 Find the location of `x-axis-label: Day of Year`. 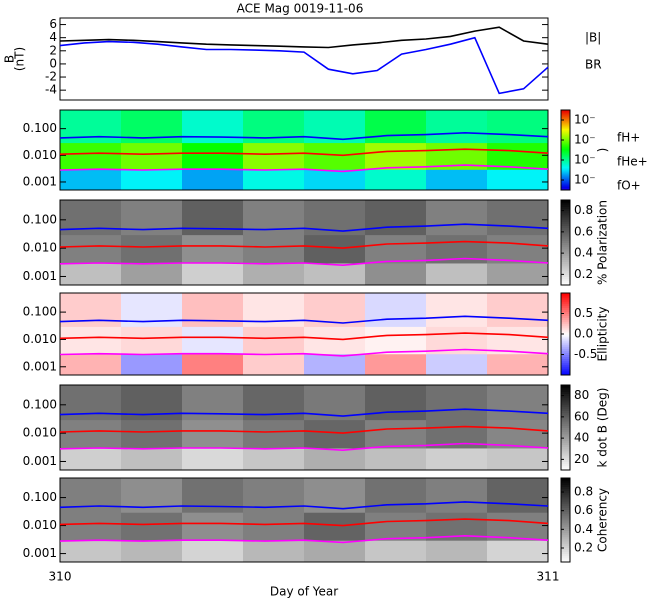

x-axis-label: Day of Year is located at coordinates (304, 592).